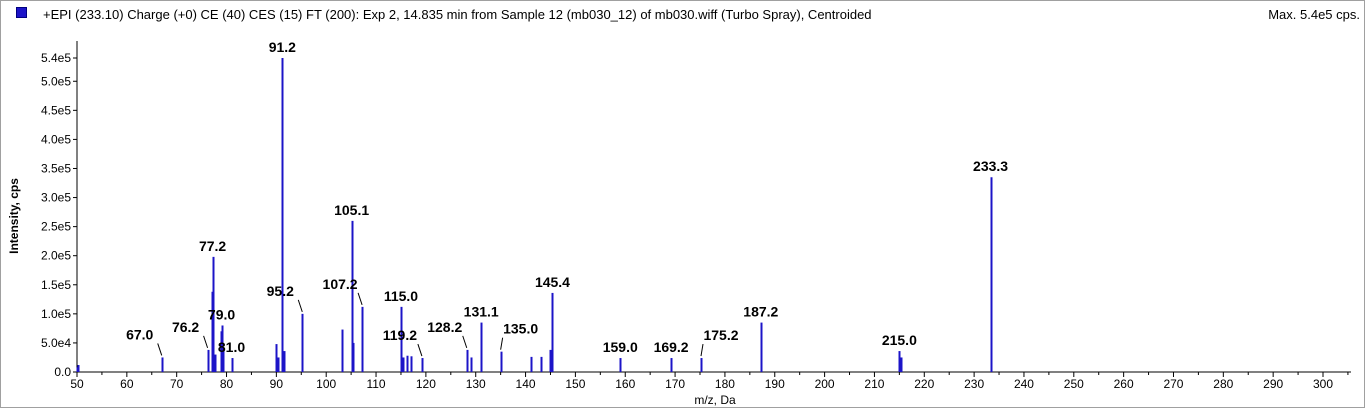 The image size is (1365, 408). Describe the element at coordinates (720, 335) in the screenshot. I see `peak-label: 175.2` at that location.